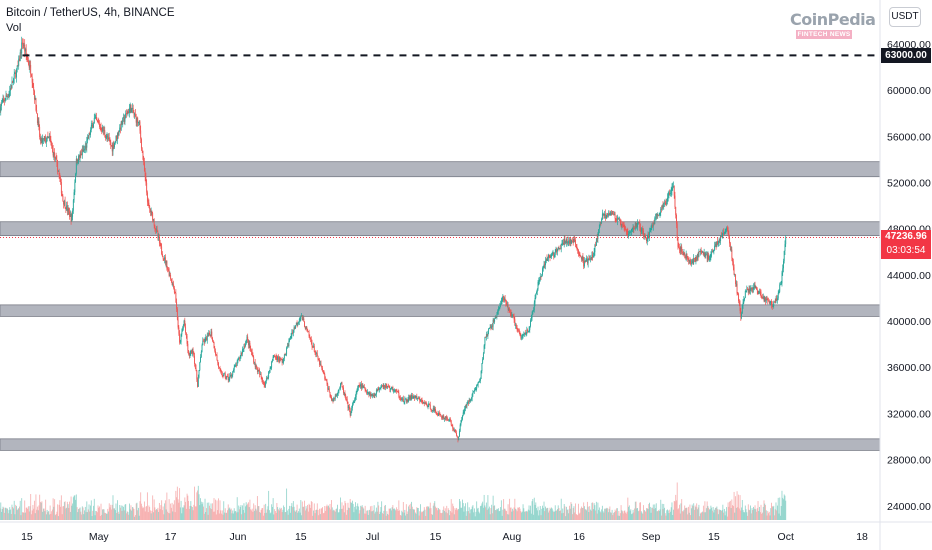 The width and height of the screenshot is (932, 550). What do you see at coordinates (905, 17) in the screenshot?
I see `currency-button: USDT` at bounding box center [905, 17].